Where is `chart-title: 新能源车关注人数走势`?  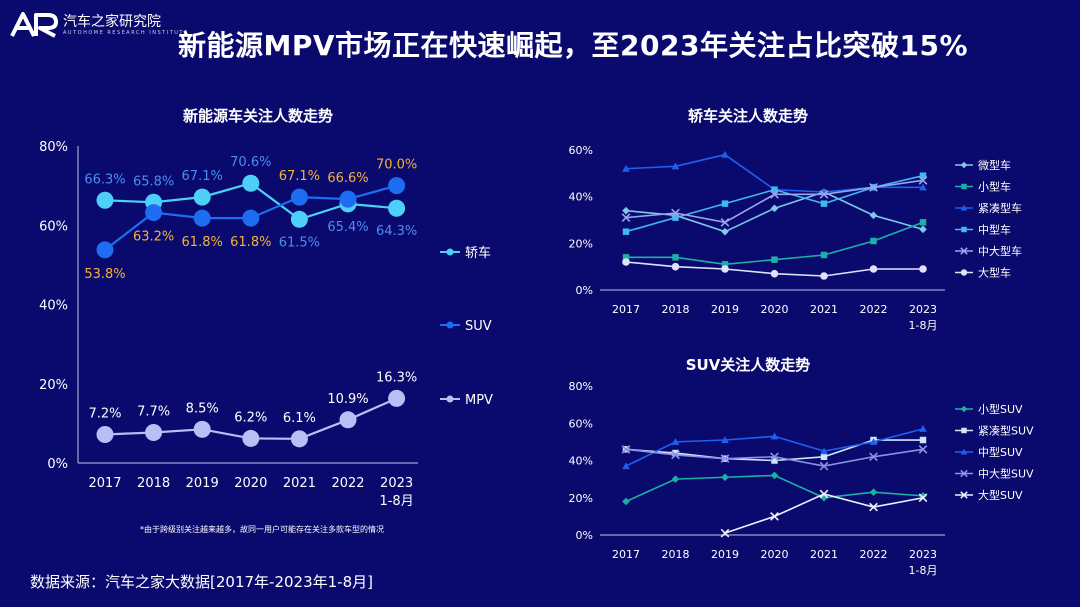
chart-title: 新能源车关注人数走势 is located at coordinates (258, 116).